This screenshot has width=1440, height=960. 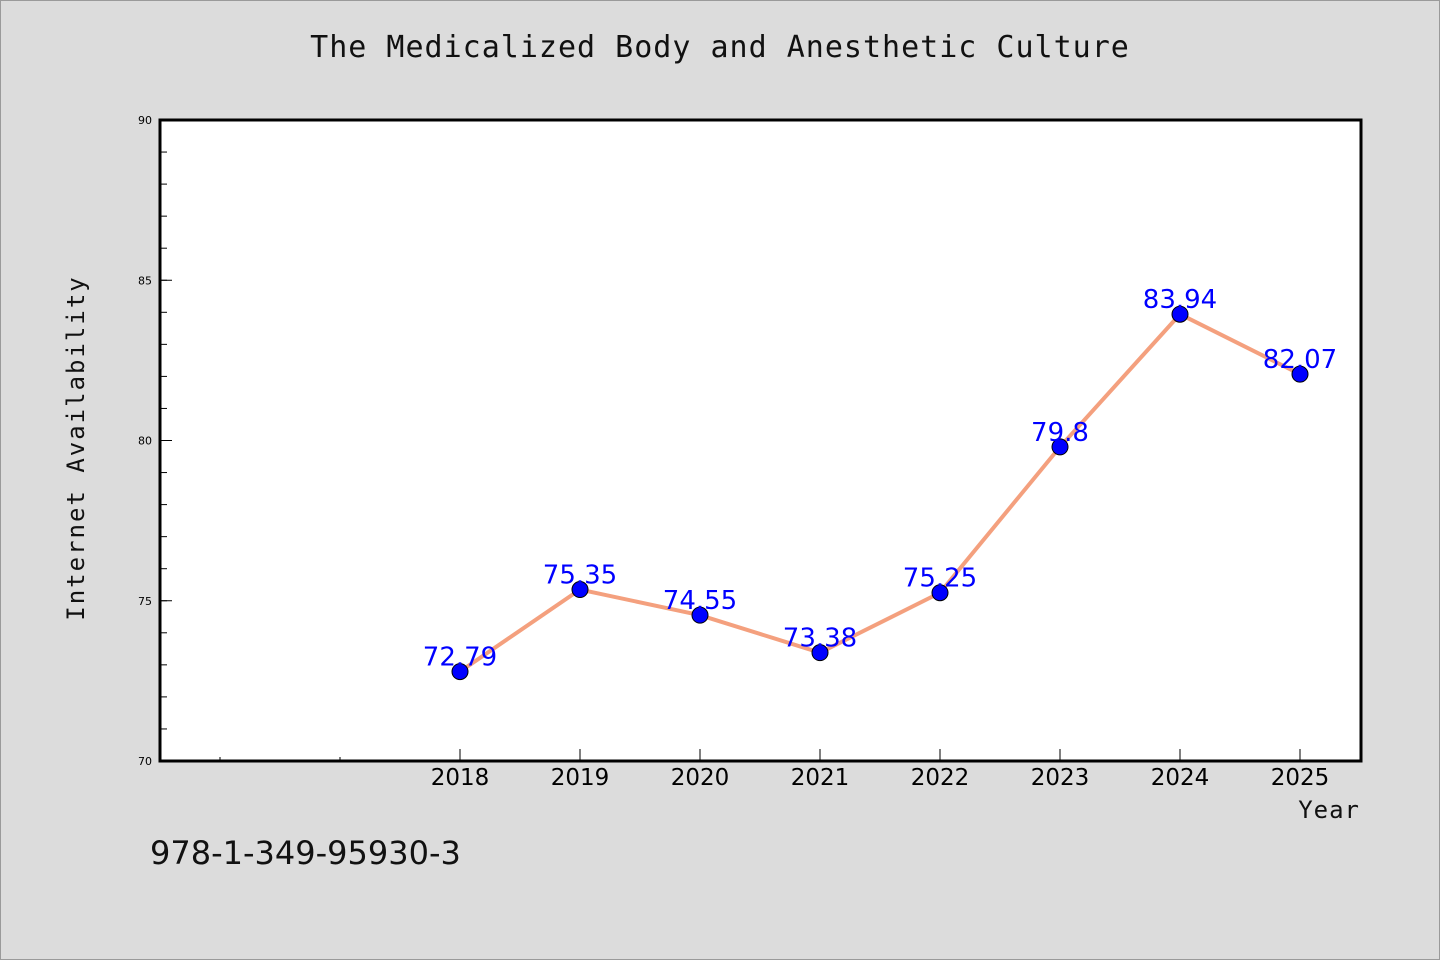 What do you see at coordinates (580, 778) in the screenshot?
I see `x-tick-label: 2019` at bounding box center [580, 778].